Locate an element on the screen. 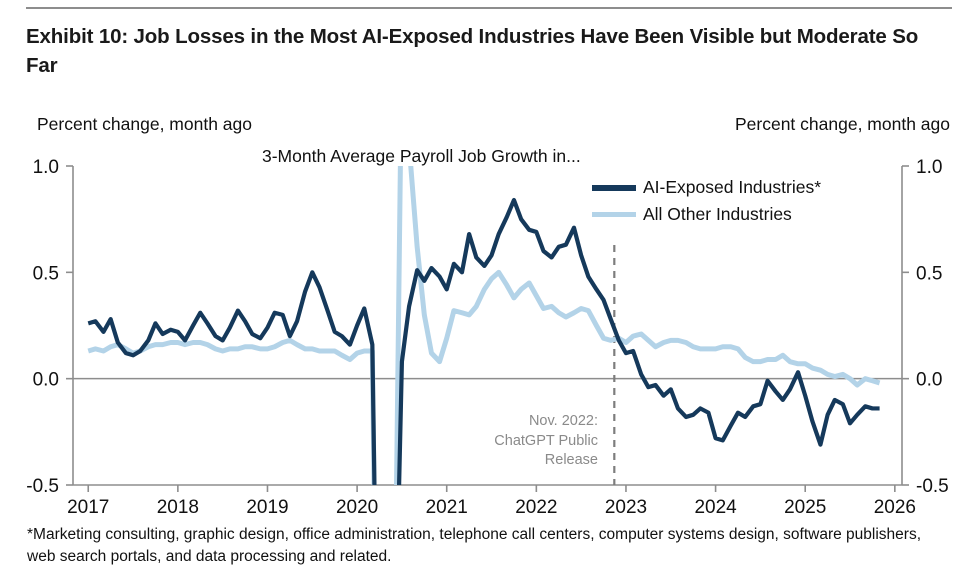 Image resolution: width=972 pixels, height=576 pixels. x-axis-tick-label: 2020 is located at coordinates (357, 507).